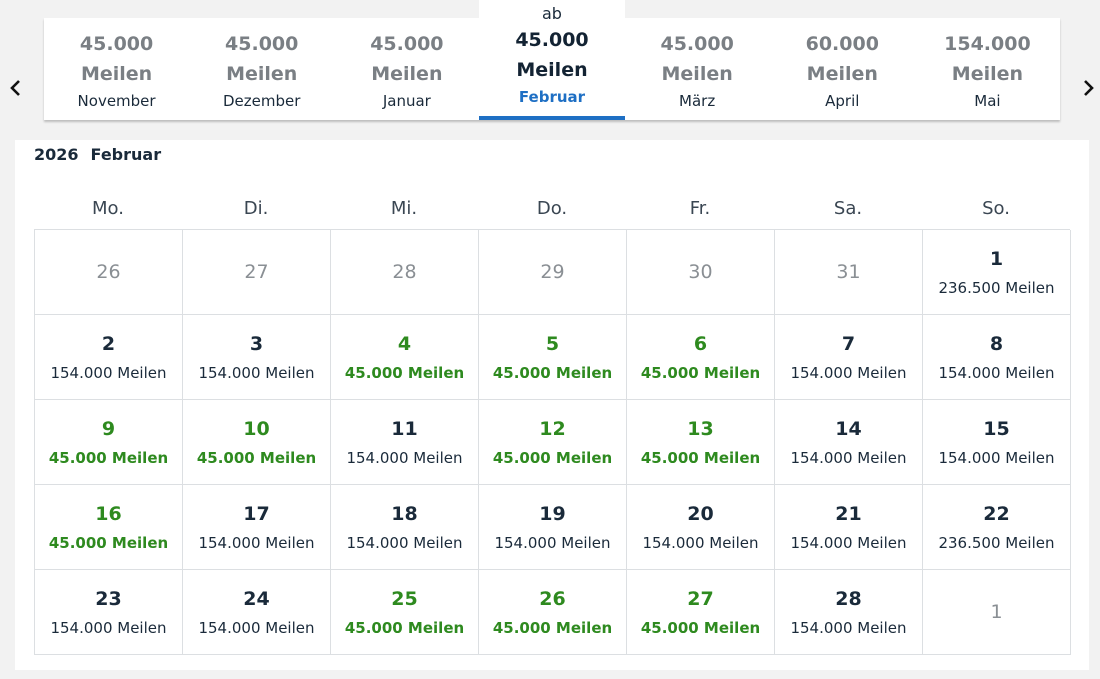  What do you see at coordinates (257, 527) in the screenshot?
I see `day-cell: 17 154.000 Meilen` at bounding box center [257, 527].